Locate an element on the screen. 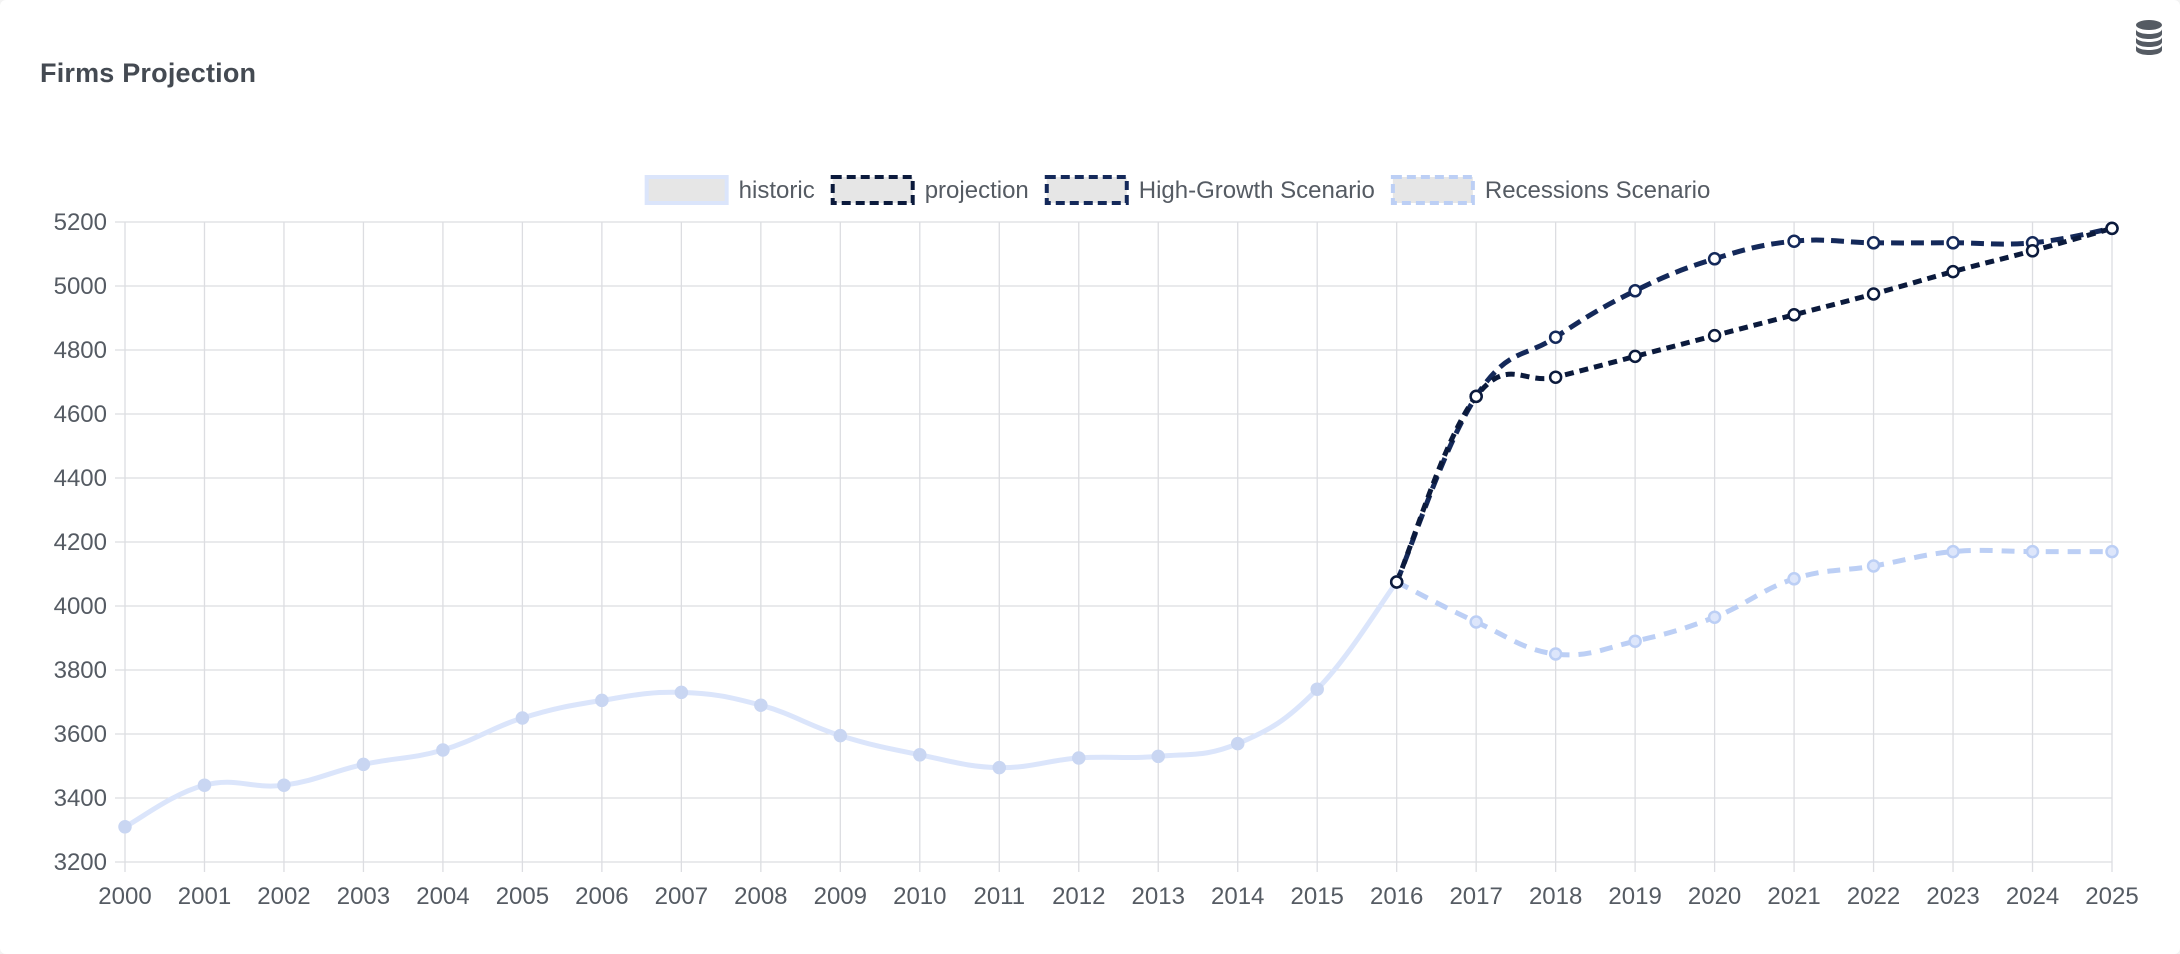 The width and height of the screenshot is (2180, 954). y-tick-label: 3200 is located at coordinates (80, 862).